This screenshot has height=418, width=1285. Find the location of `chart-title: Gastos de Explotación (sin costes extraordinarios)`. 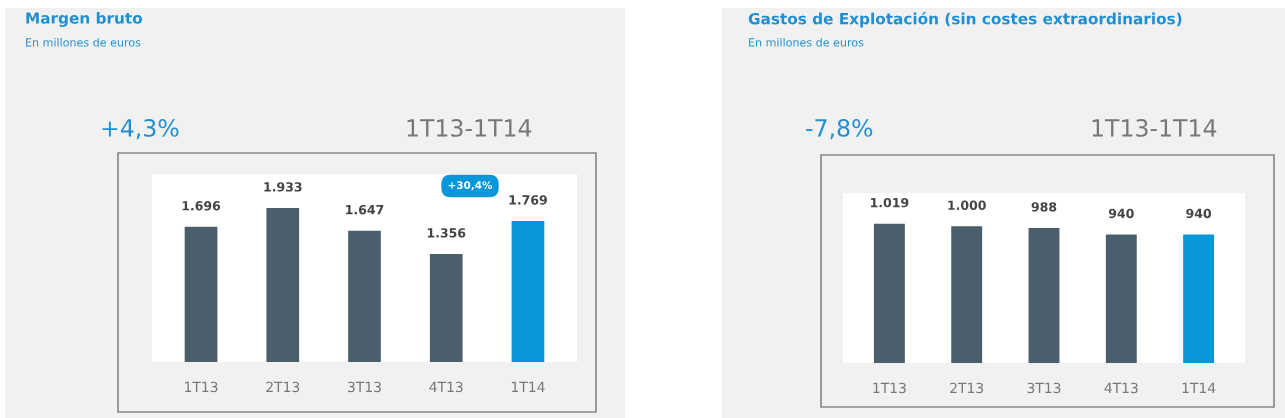

chart-title: Gastos de Explotación (sin costes extraordinarios) is located at coordinates (965, 20).